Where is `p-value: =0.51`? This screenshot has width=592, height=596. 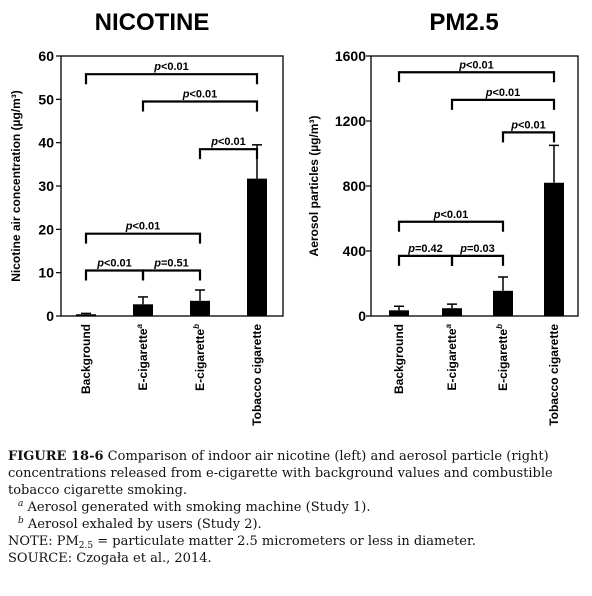 p-value: =0.51 is located at coordinates (175, 264).